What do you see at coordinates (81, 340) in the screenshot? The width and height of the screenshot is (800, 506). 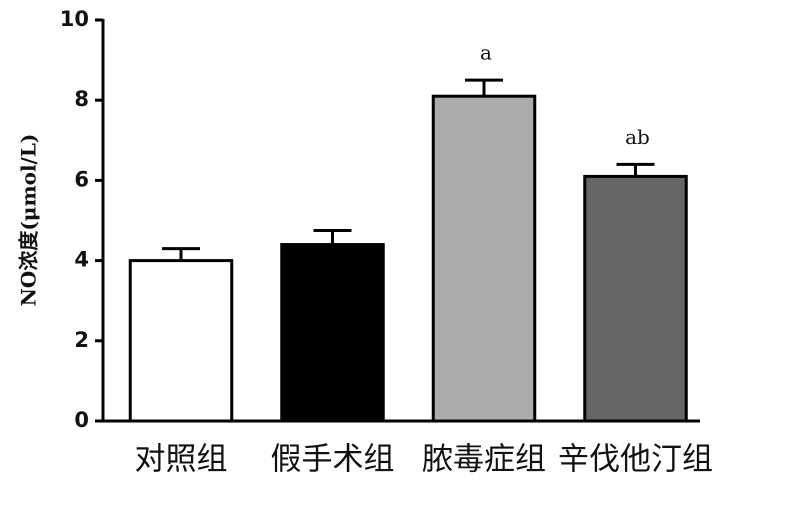 I see `y-tick-label: 2` at bounding box center [81, 340].